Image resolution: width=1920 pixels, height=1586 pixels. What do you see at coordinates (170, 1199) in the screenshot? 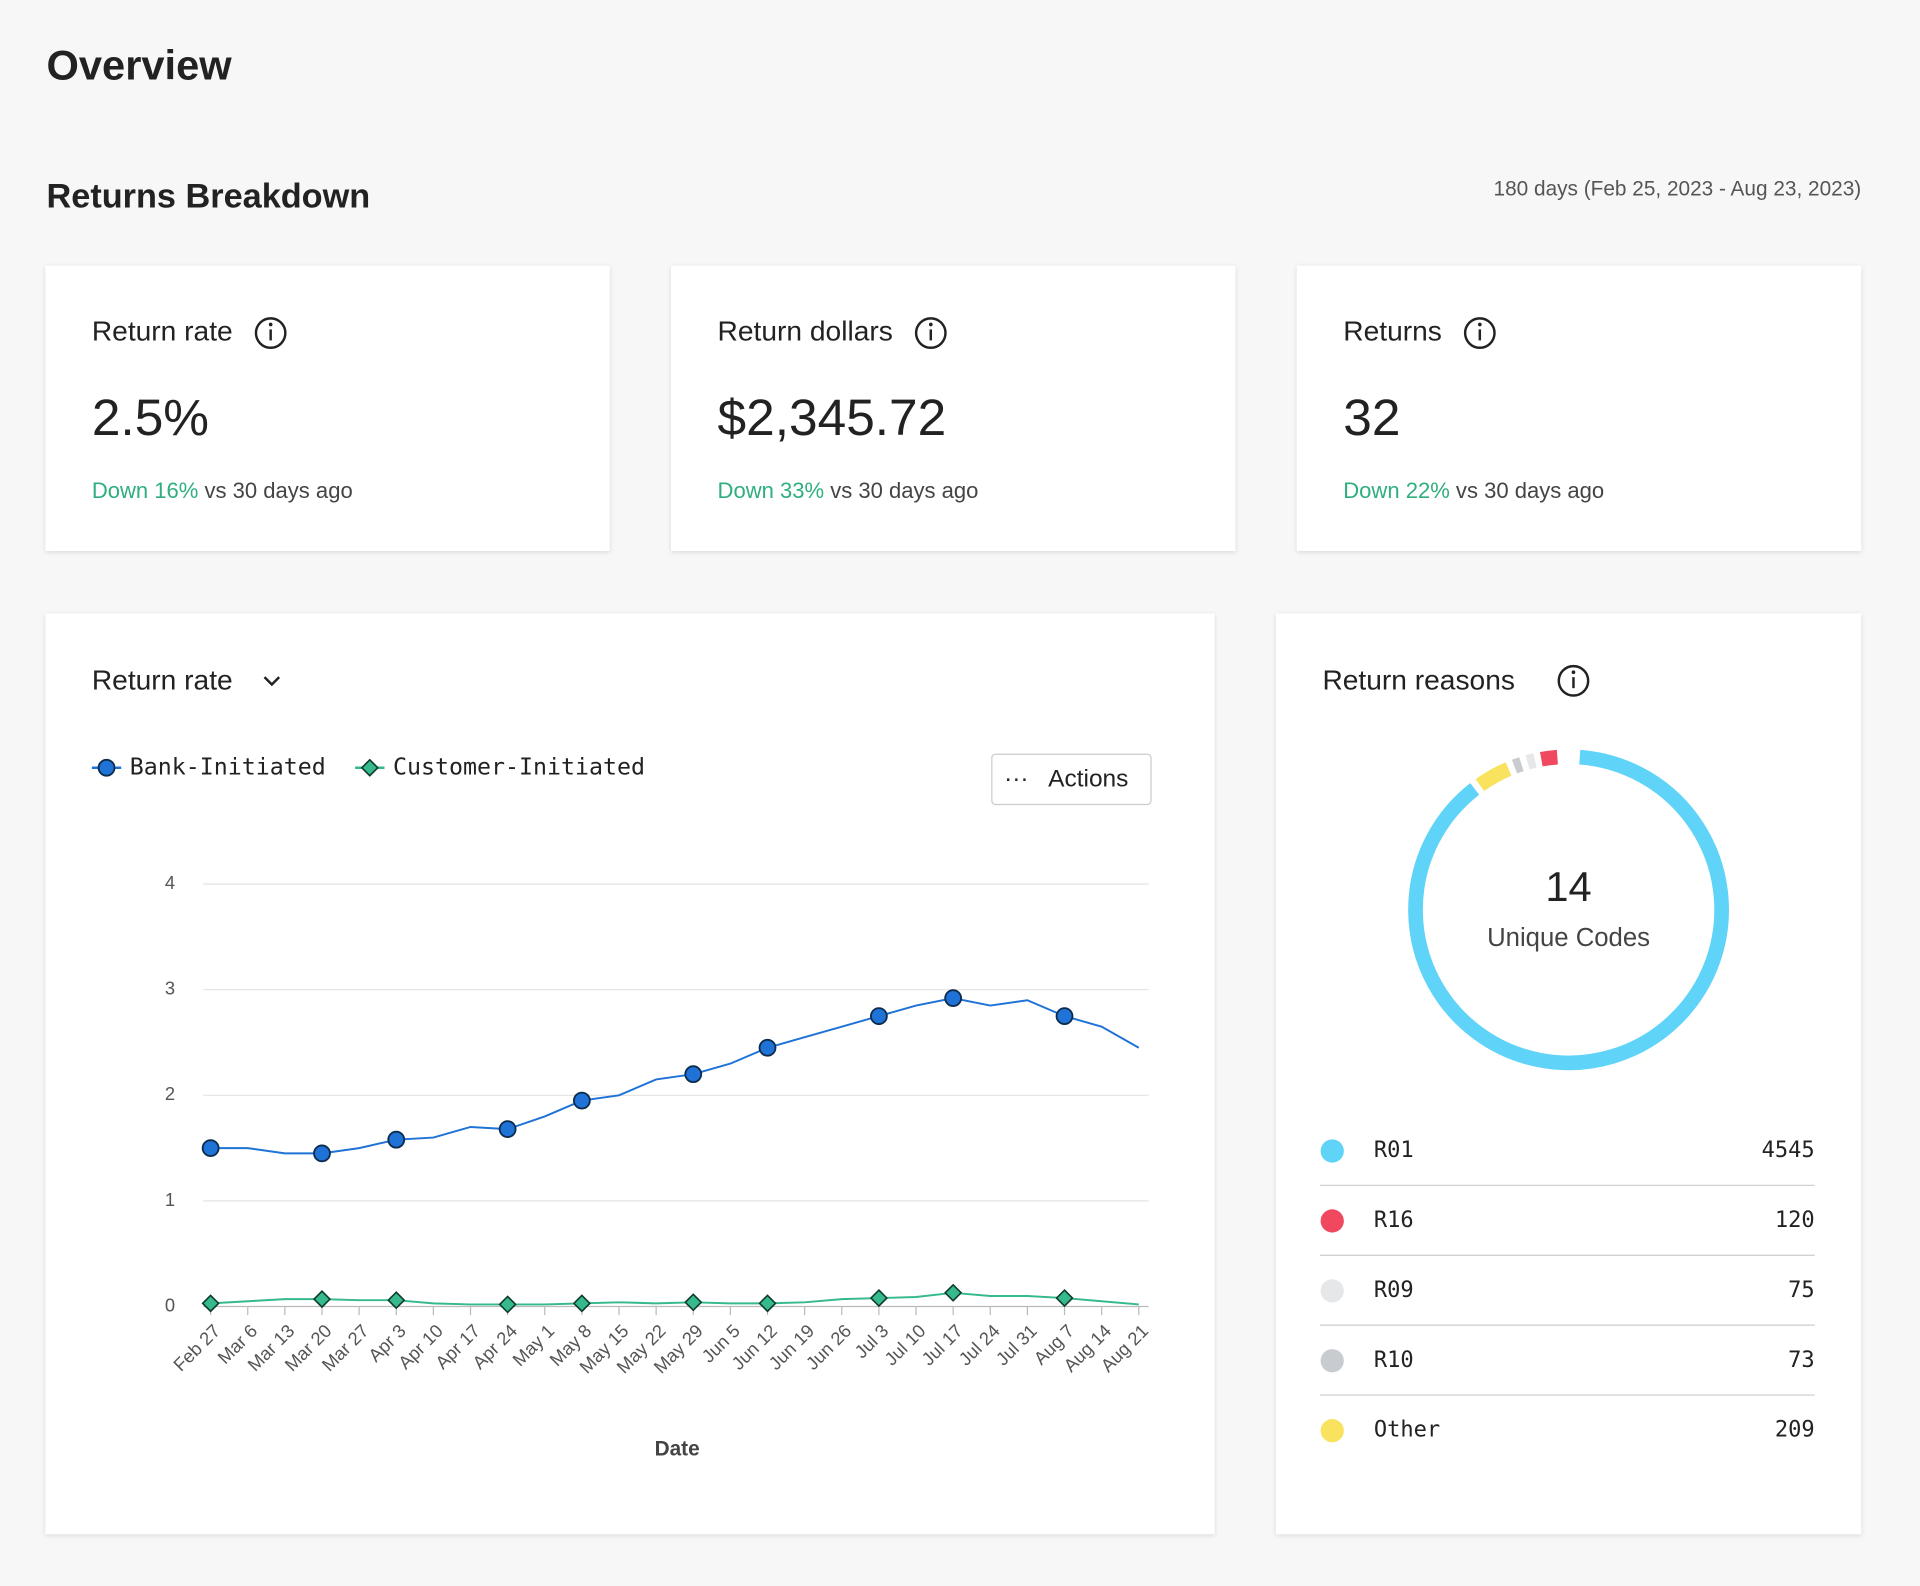
I see `y-tick-label: 1` at bounding box center [170, 1199].